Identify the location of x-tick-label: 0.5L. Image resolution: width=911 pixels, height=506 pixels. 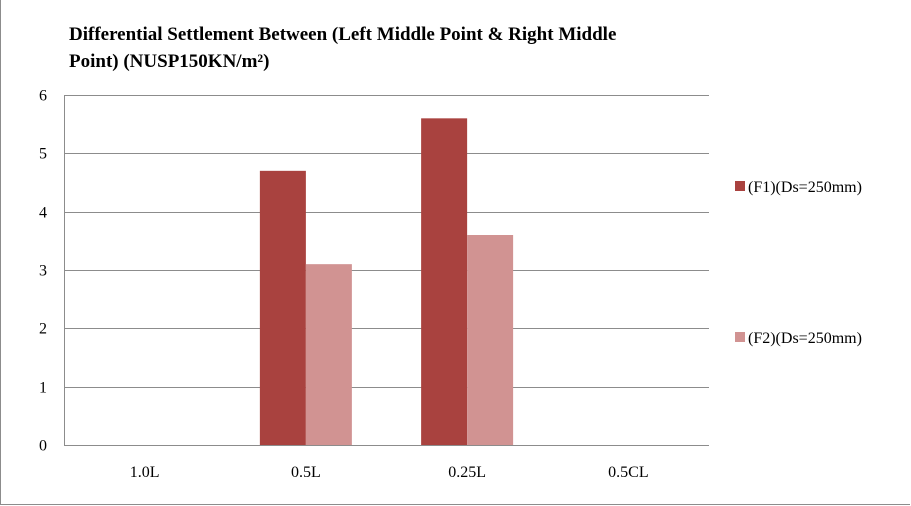
(306, 472).